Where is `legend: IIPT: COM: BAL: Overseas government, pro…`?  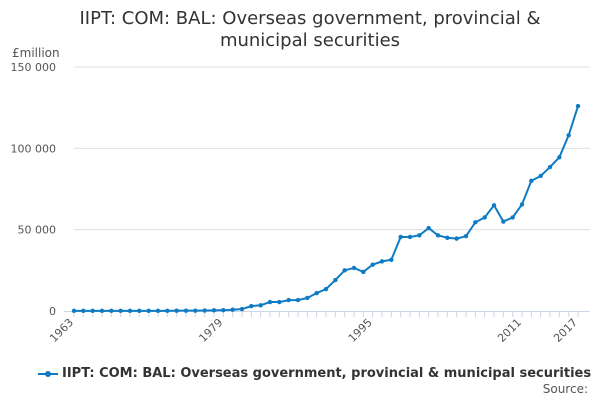 legend: IIPT: COM: BAL: Overseas government, pro… is located at coordinates (314, 373).